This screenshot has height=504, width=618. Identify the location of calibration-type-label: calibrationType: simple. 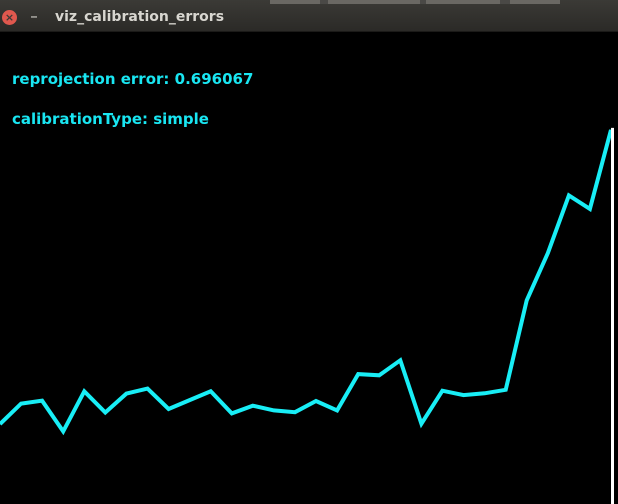
(110, 119).